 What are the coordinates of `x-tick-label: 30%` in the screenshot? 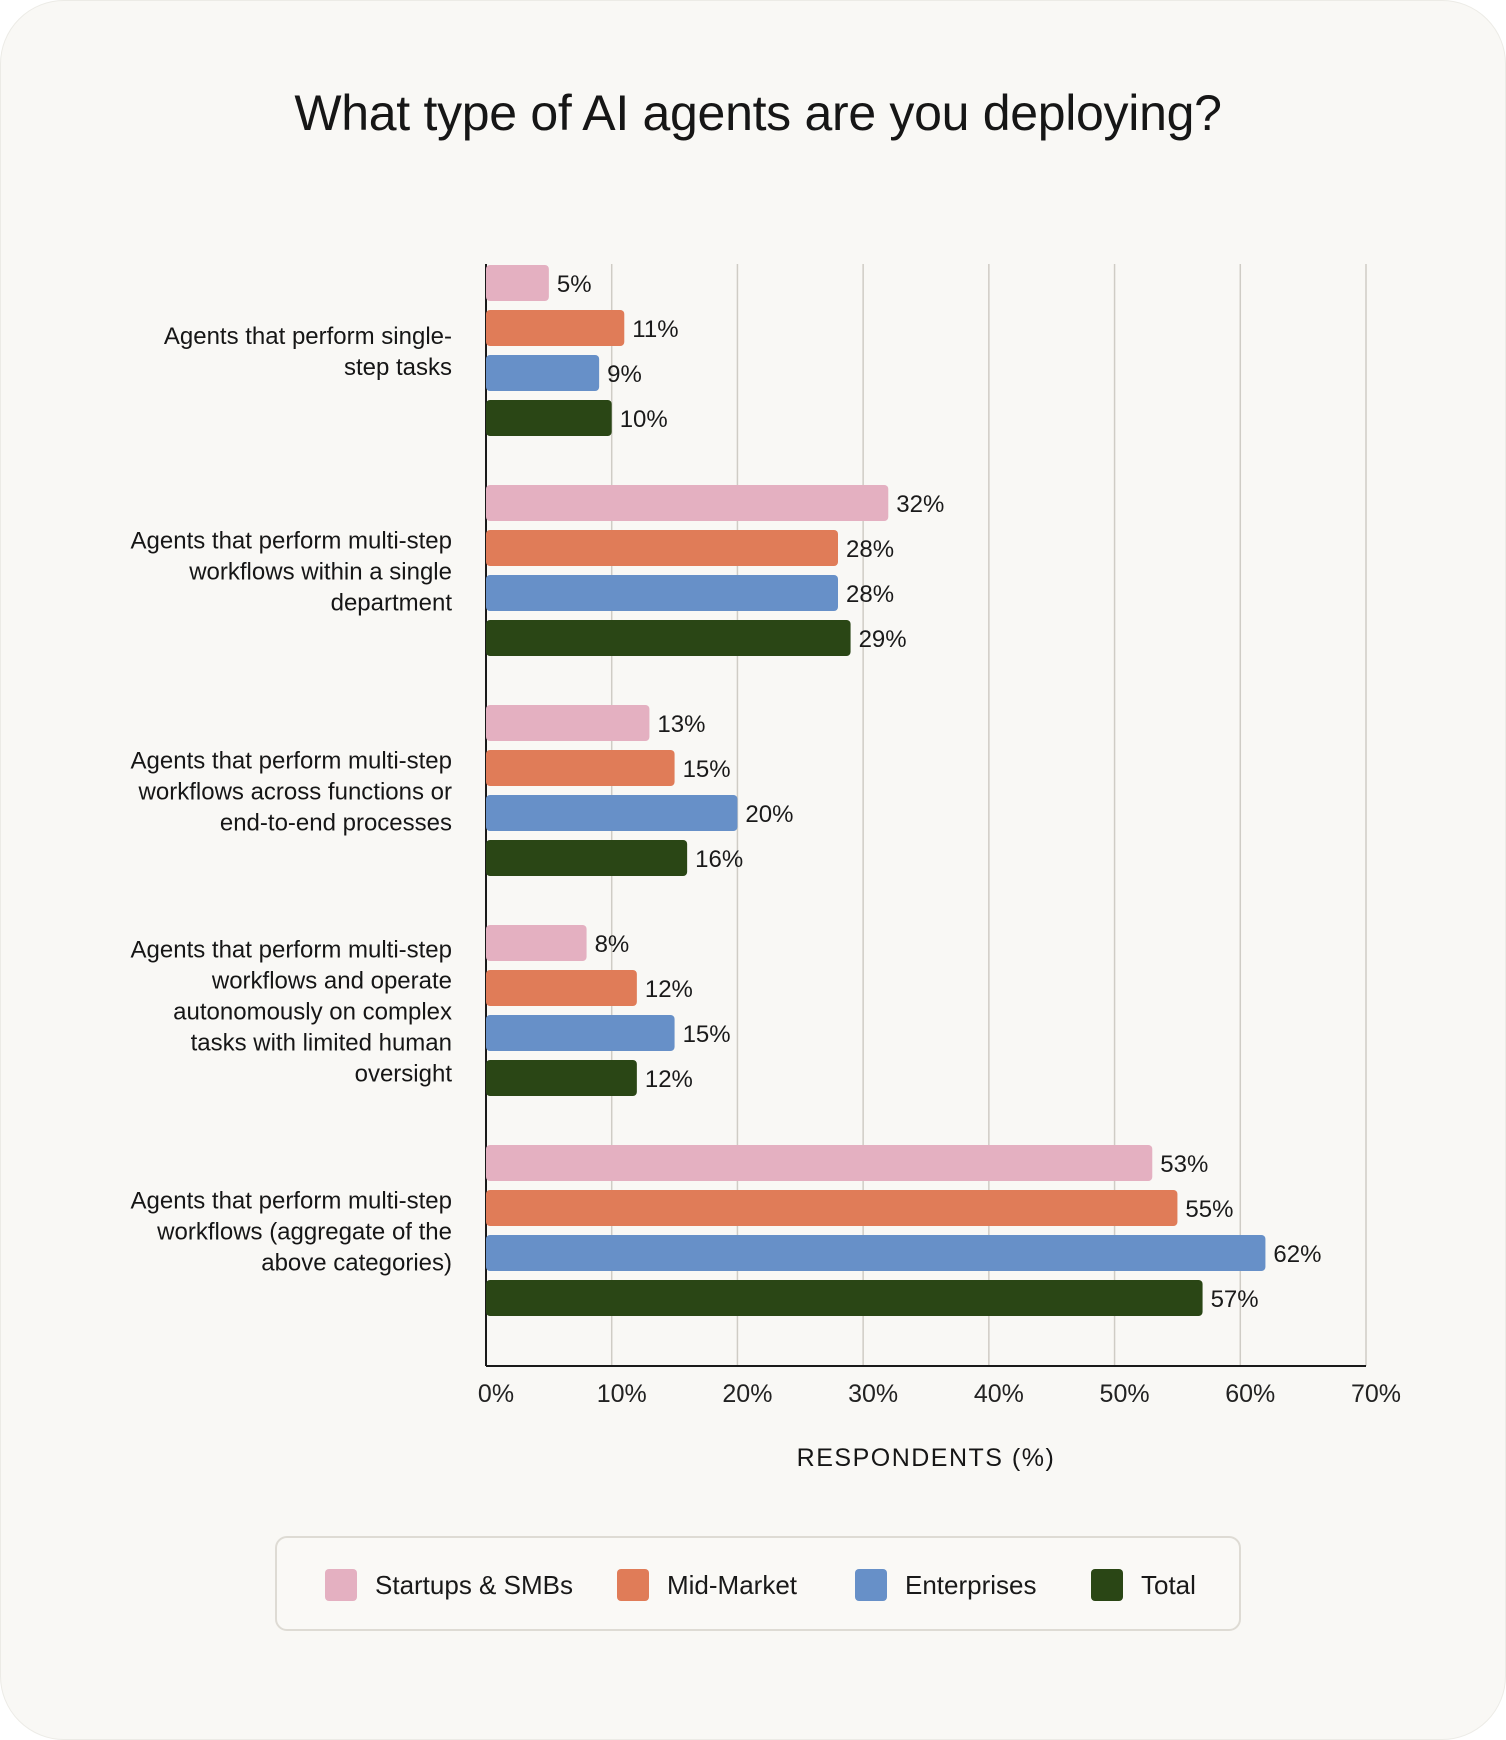 It's located at (873, 1394).